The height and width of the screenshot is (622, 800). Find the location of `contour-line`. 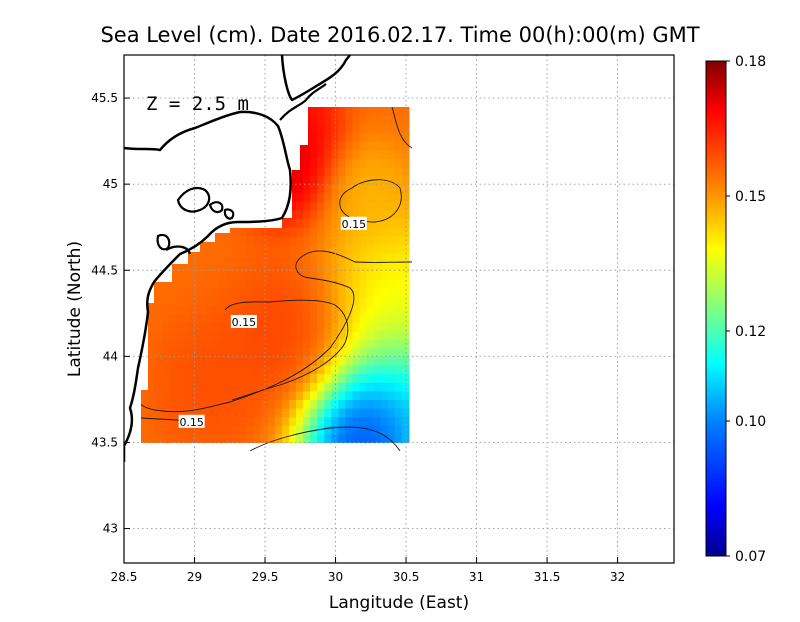

contour-line is located at coordinates (401, 128).